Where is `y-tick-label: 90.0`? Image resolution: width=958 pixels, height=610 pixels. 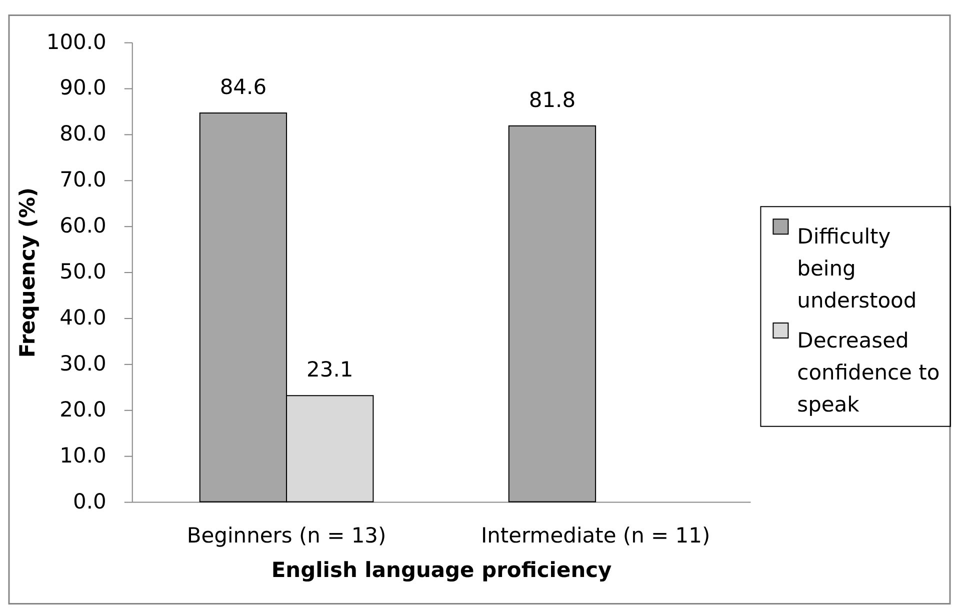
y-tick-label: 90.0 is located at coordinates (83, 88).